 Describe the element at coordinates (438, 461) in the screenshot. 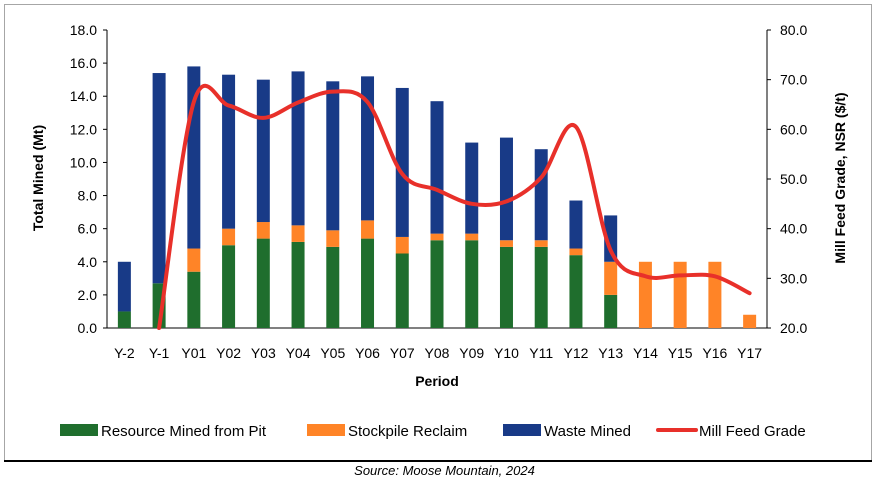

I see `bottom-rule` at that location.